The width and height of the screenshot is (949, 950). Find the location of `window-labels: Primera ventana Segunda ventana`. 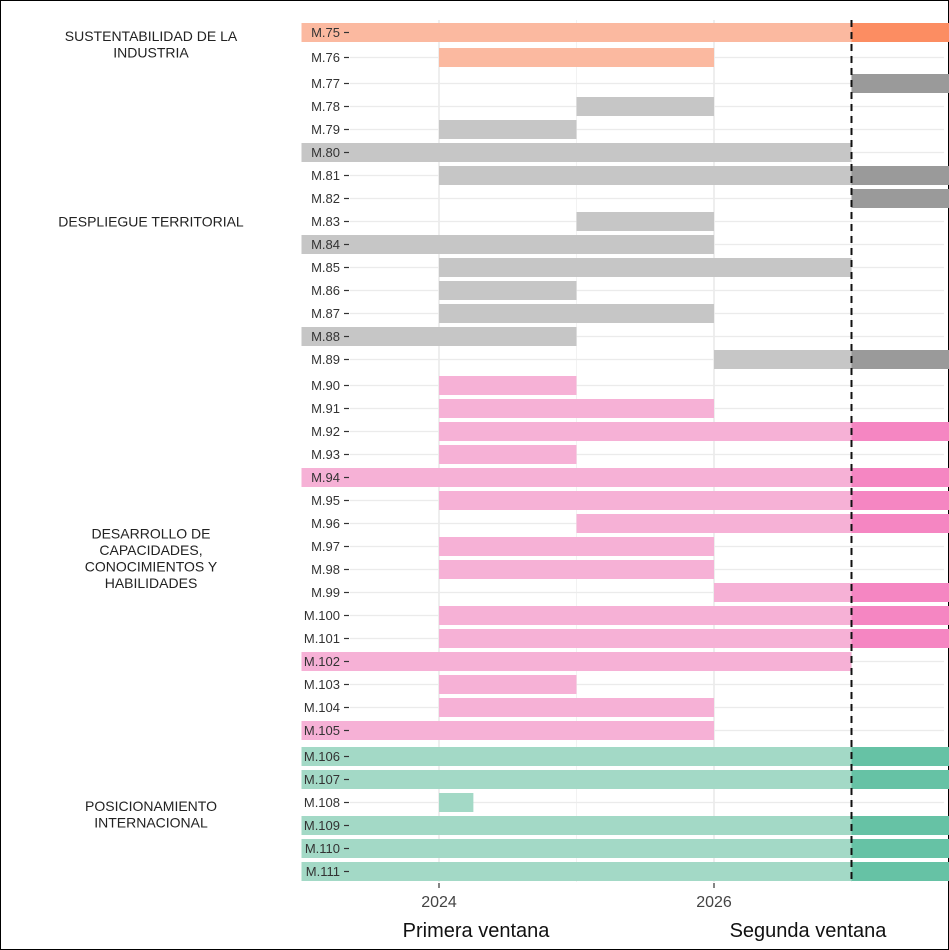

window-labels: Primera ventana Segunda ventana is located at coordinates (645, 931).